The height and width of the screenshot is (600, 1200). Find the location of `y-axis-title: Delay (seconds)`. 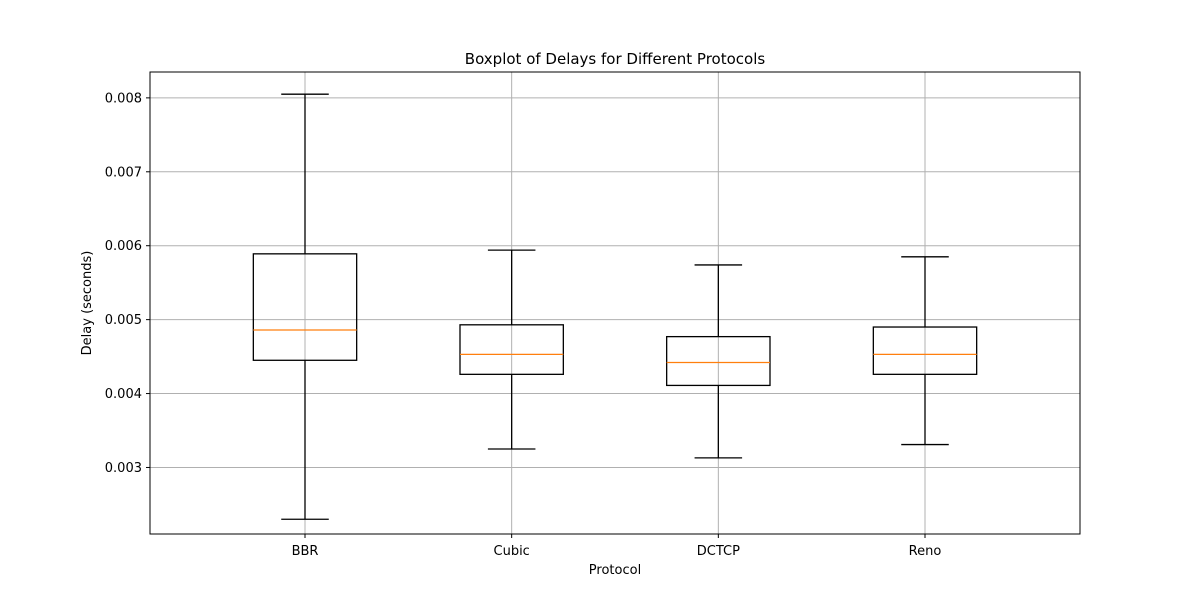

y-axis-title: Delay (seconds) is located at coordinates (87, 303).